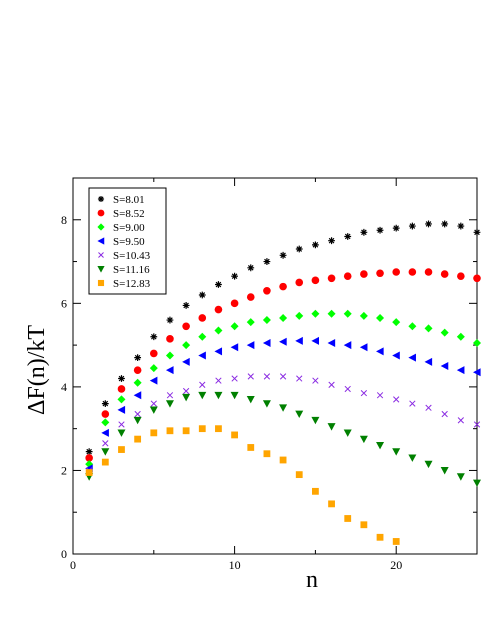  Describe the element at coordinates (129, 200) in the screenshot. I see `legend-label: S=8.01` at that location.